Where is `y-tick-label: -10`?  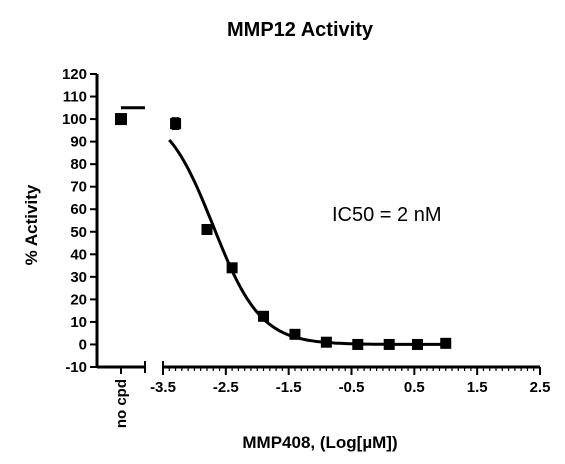 y-tick-label: -10 is located at coordinates (76, 367).